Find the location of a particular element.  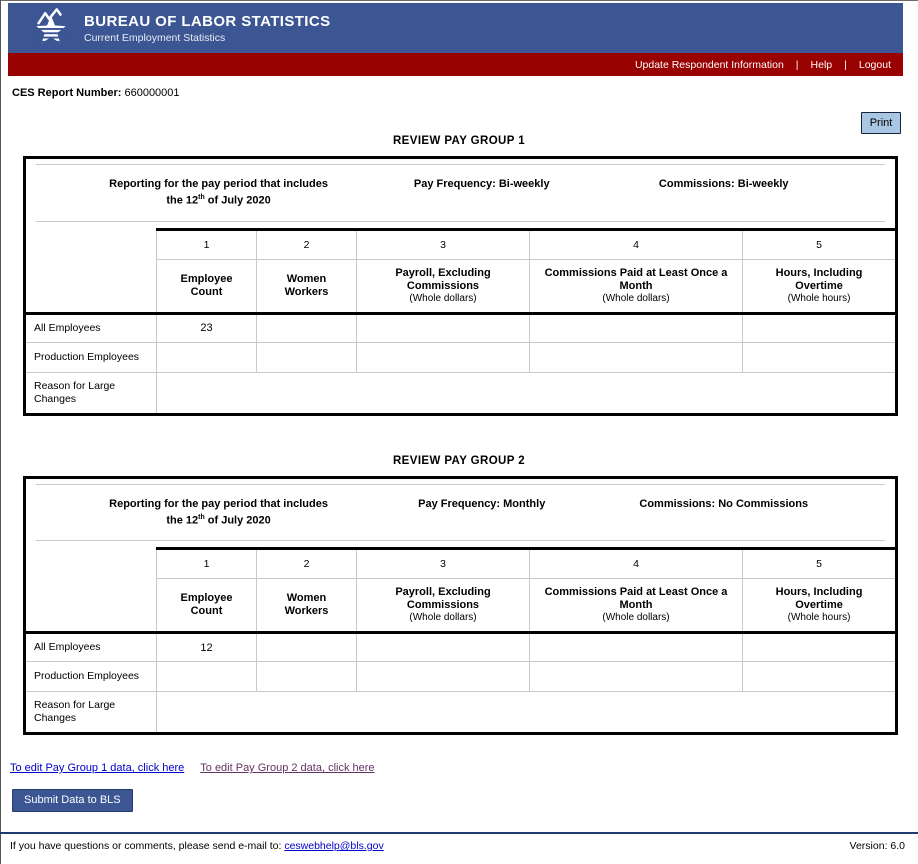

all-employees-row: All Employees 23 is located at coordinates (461, 327).